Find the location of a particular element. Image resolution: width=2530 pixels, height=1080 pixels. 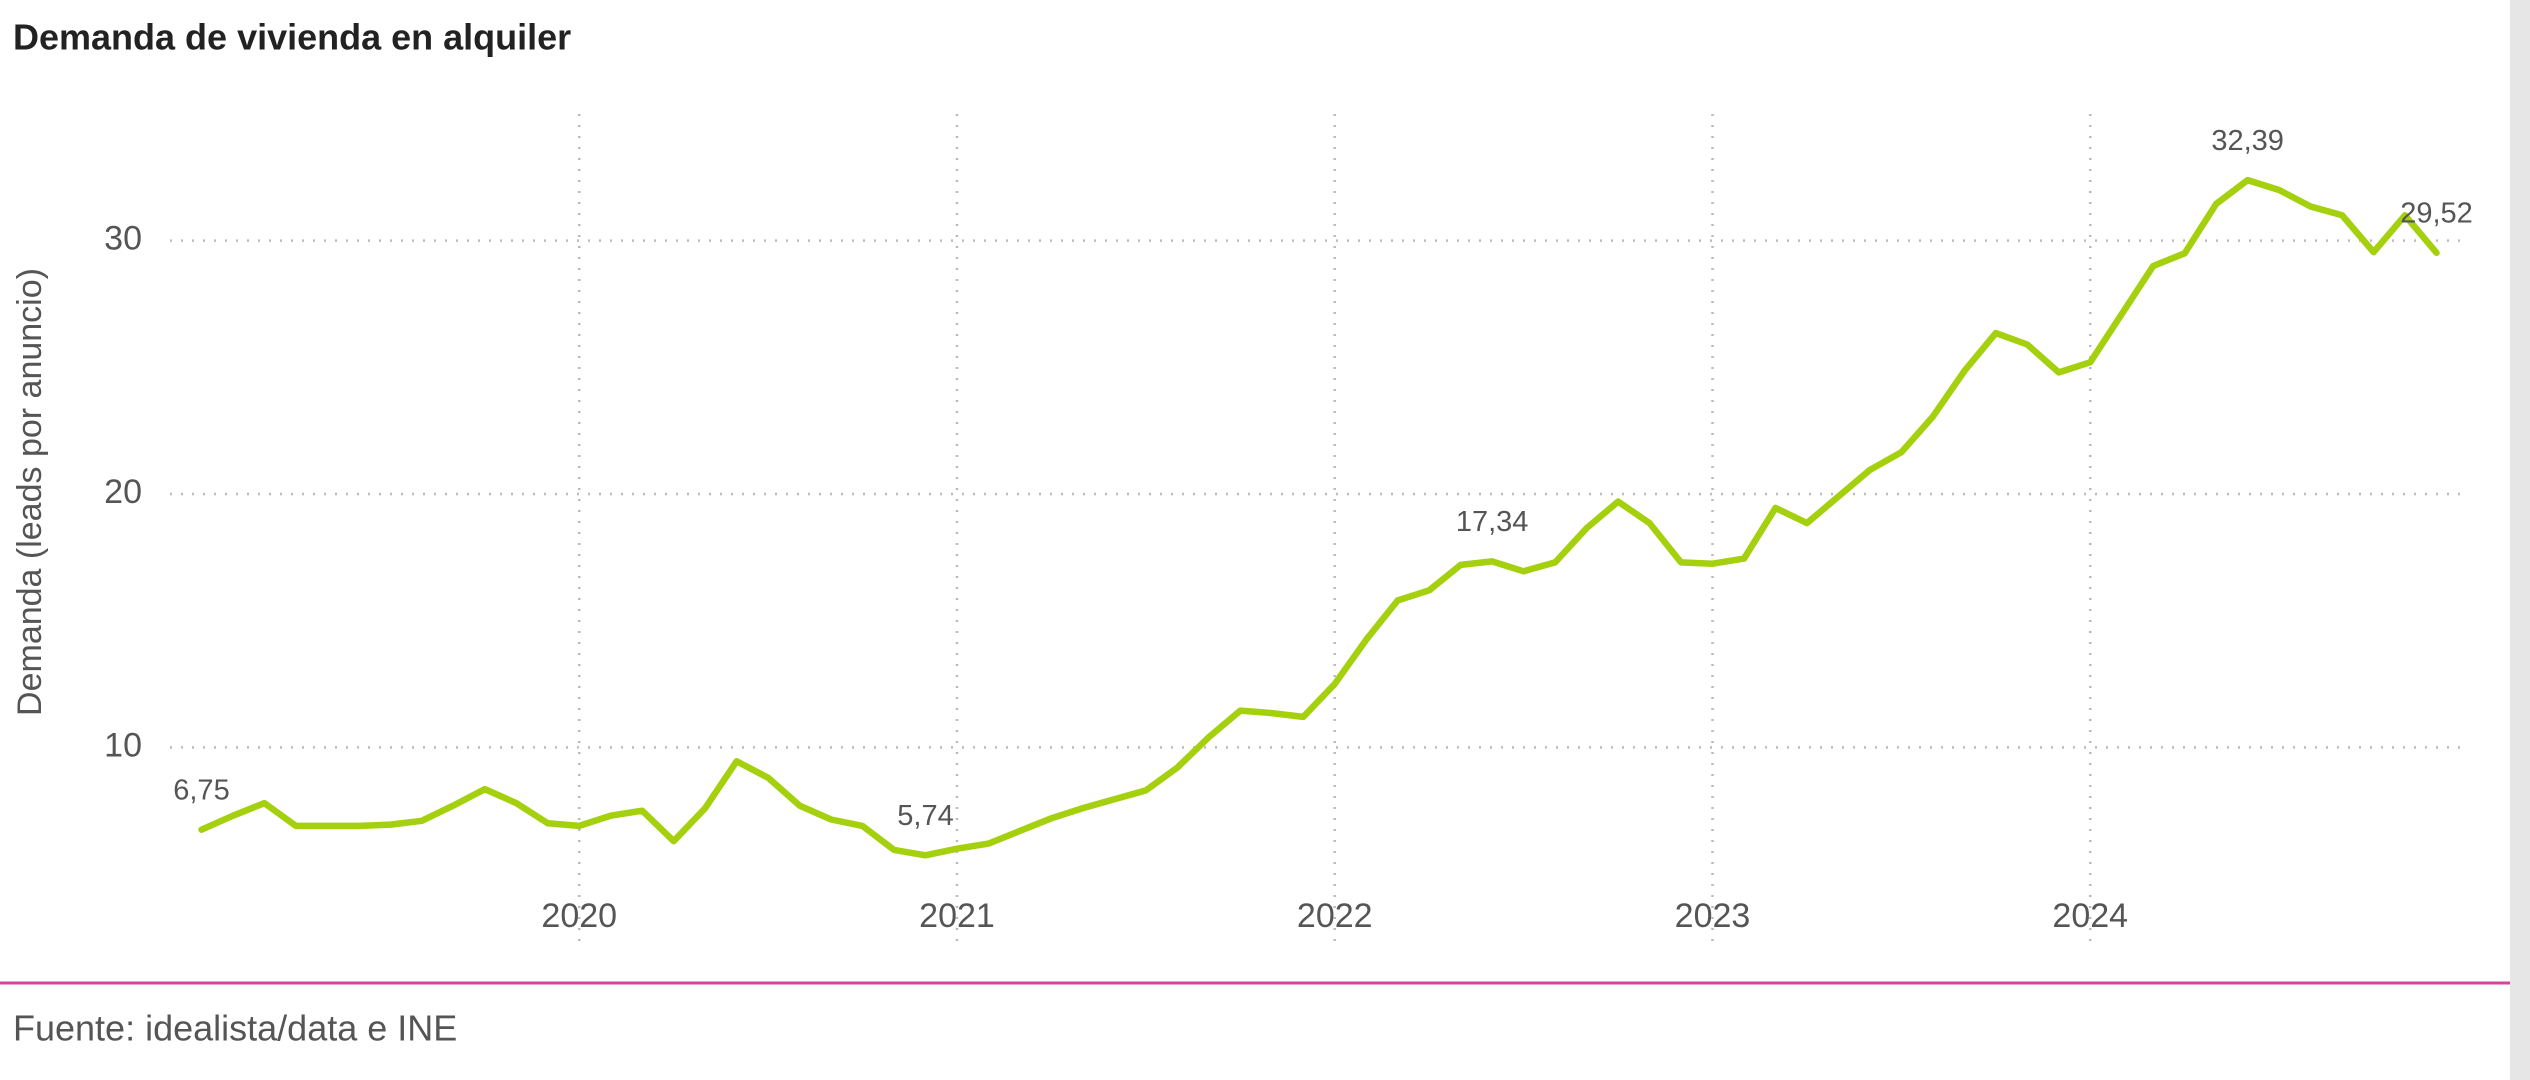

x-tick-label: 2024 is located at coordinates (2090, 916).